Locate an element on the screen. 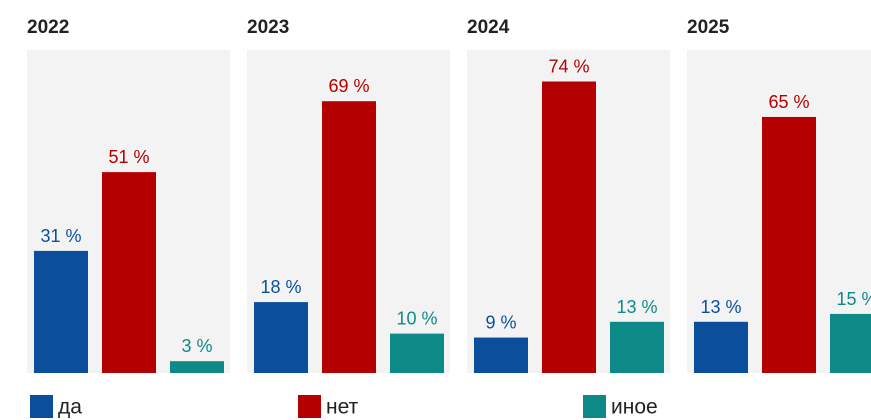 This screenshot has width=871, height=420. legend-label: да is located at coordinates (70, 407).